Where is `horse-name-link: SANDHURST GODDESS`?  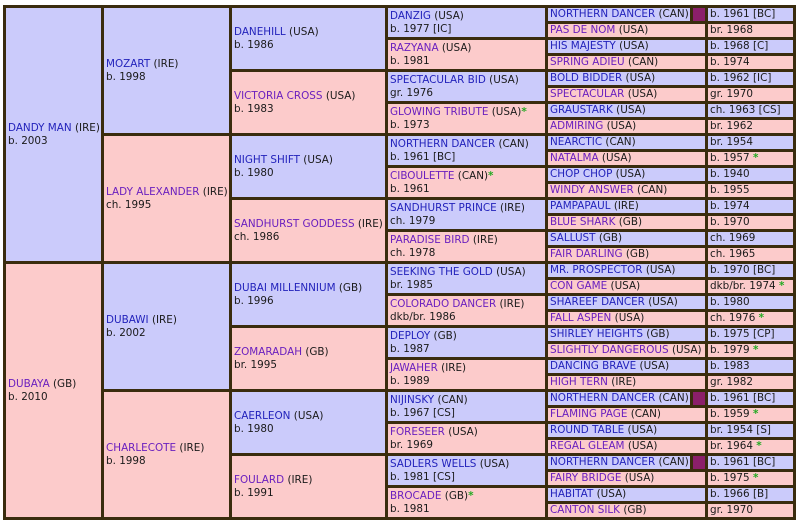
horse-name-link: SANDHURST GODDESS is located at coordinates (294, 223).